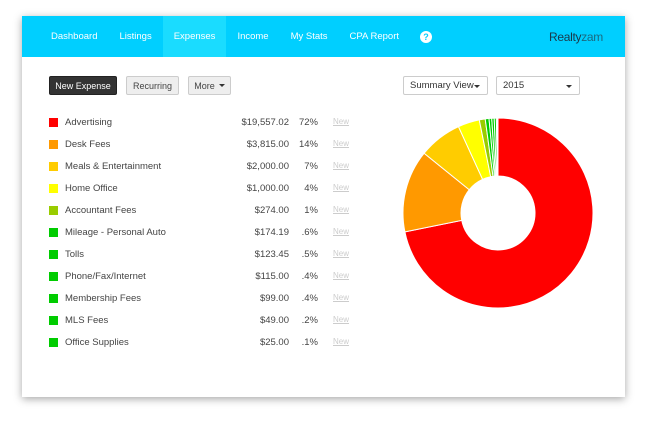  Describe the element at coordinates (97, 342) in the screenshot. I see `expense-label: Office Supplies` at that location.